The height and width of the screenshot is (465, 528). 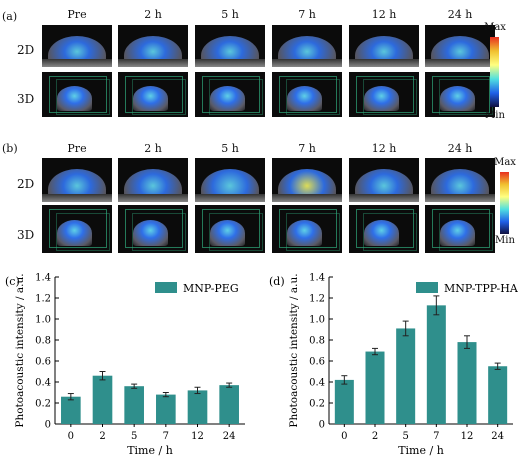 I want to click on panel-a-row-2d: 2D, so click(x=26, y=50).